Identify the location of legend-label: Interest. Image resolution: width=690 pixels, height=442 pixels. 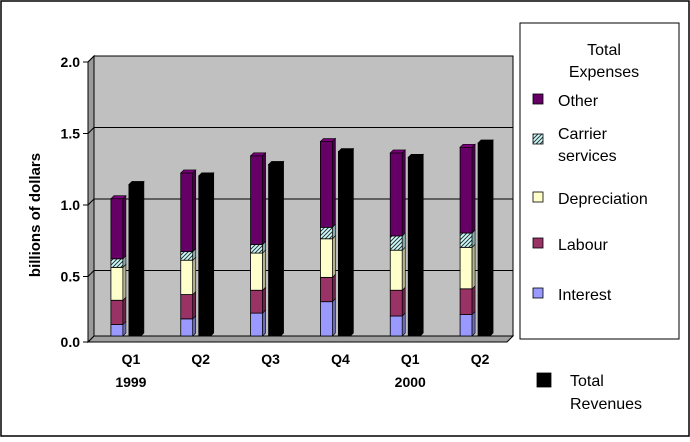
(585, 295).